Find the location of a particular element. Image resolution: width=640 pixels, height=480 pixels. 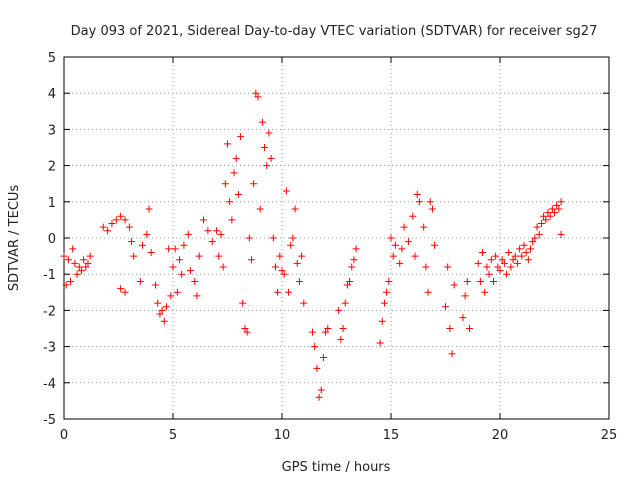

x-tick-label: 15 is located at coordinates (391, 435).